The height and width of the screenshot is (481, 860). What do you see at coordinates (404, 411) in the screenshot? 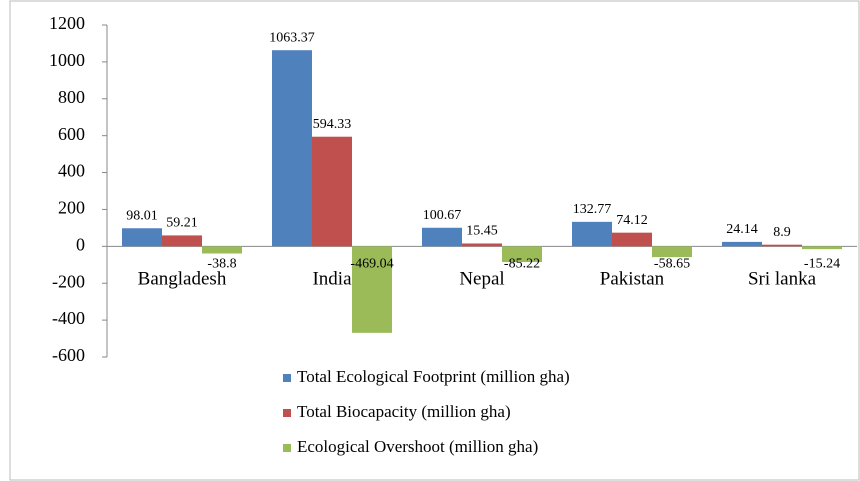
I see `legend-label: Total Biocapacity (million gha)` at bounding box center [404, 411].